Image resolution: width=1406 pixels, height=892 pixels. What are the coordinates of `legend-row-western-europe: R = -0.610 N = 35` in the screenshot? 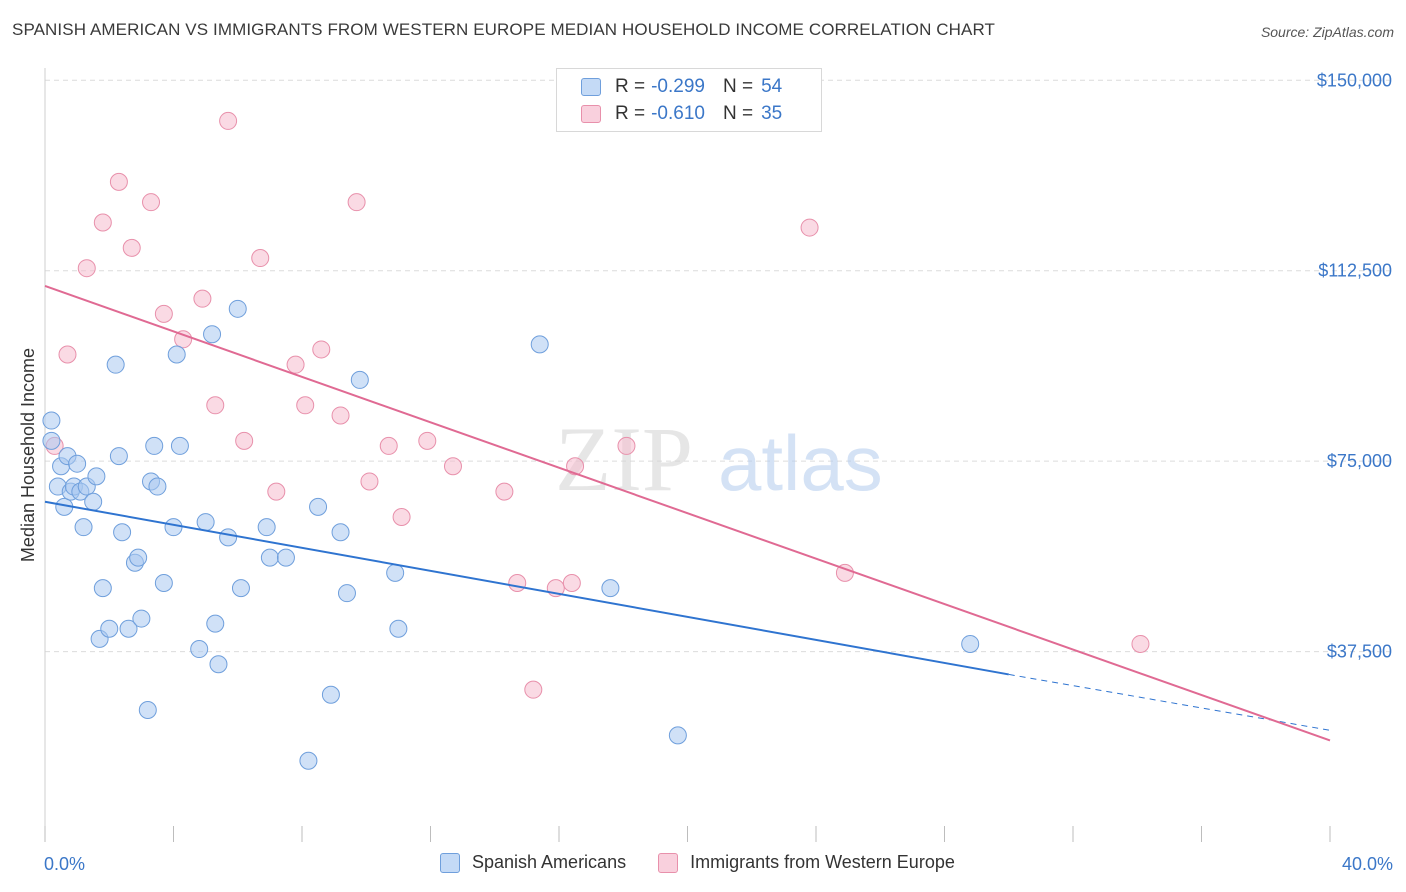 It's located at (681, 114).